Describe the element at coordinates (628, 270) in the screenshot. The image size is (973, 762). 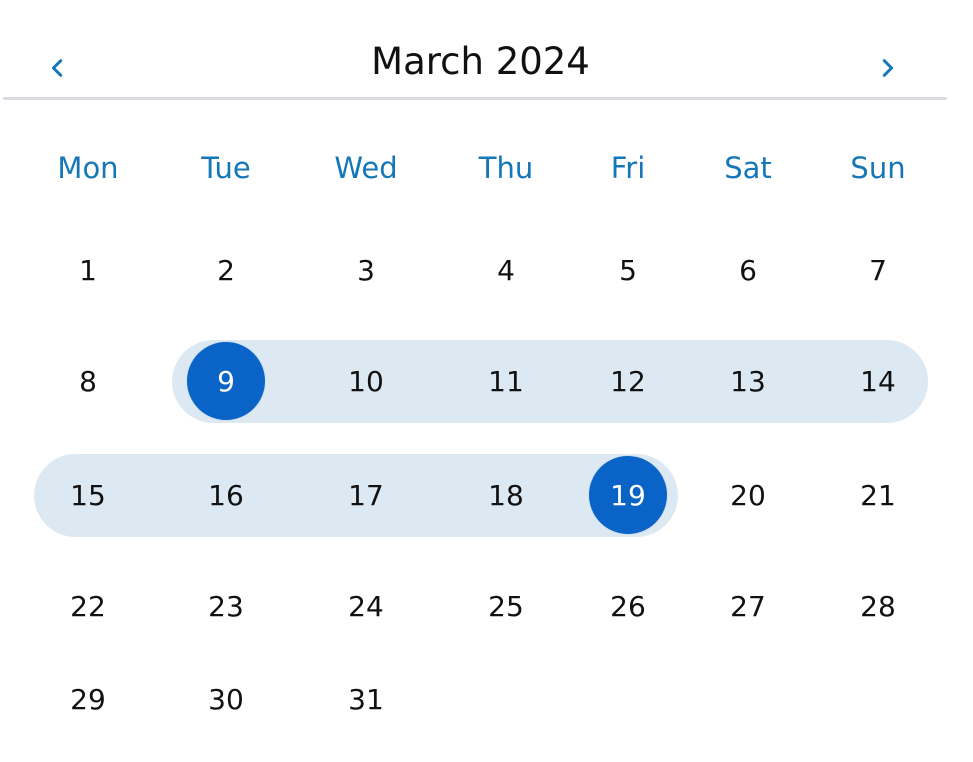
I see `day-5: 5` at that location.